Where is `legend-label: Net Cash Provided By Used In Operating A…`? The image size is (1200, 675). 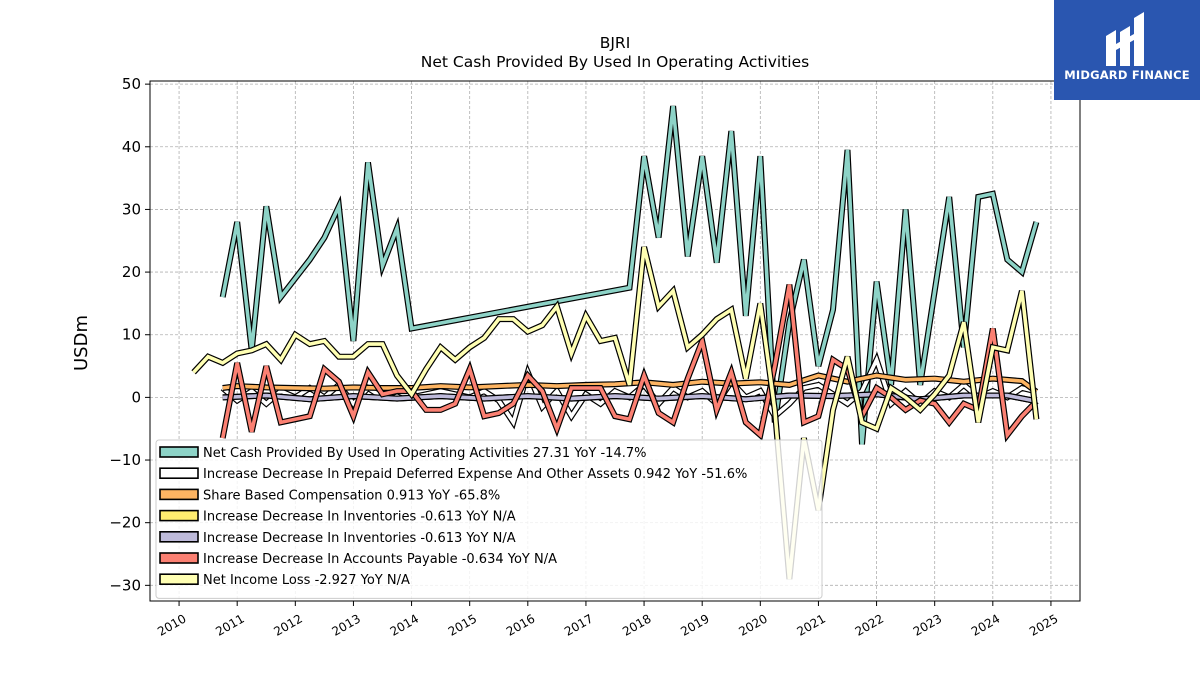
legend-label: Net Cash Provided By Used In Operating A… is located at coordinates (424, 453).